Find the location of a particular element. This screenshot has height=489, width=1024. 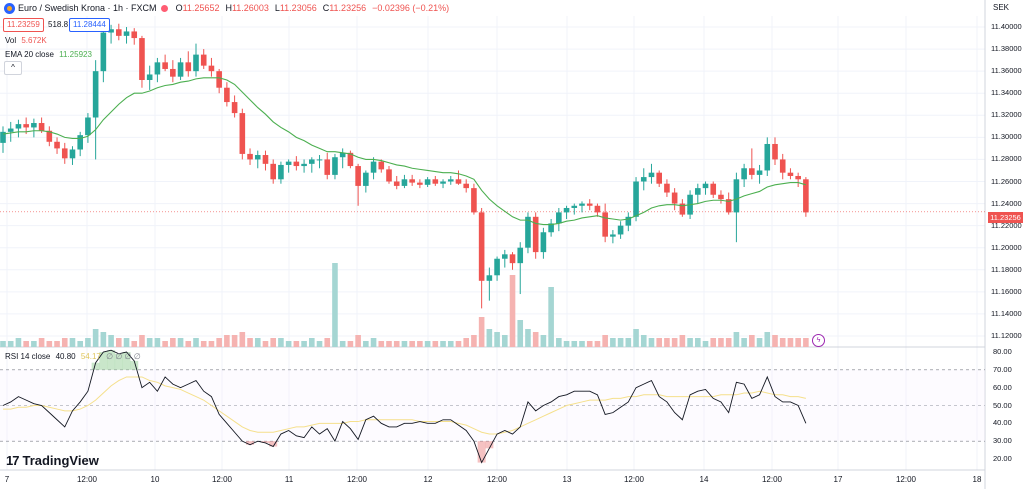

rsi-tick-label: 80.00 is located at coordinates (1002, 351).